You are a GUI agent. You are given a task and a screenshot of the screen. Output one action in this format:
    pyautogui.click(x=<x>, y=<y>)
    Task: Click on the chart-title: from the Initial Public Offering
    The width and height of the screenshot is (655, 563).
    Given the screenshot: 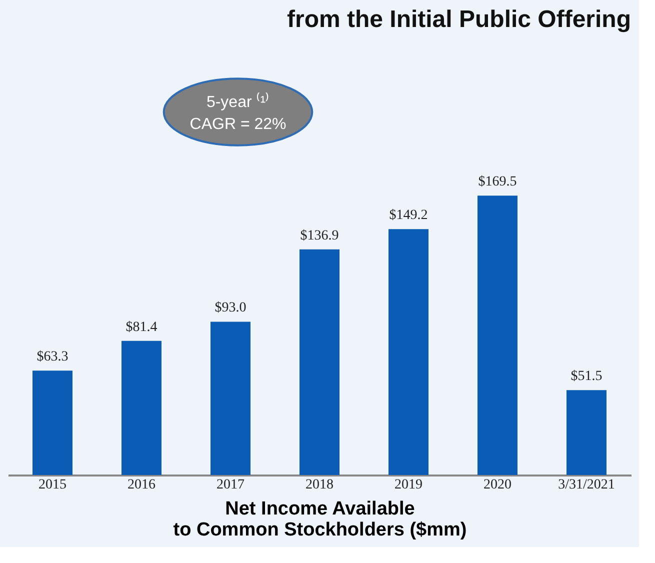 What is the action you would take?
    pyautogui.click(x=458, y=19)
    